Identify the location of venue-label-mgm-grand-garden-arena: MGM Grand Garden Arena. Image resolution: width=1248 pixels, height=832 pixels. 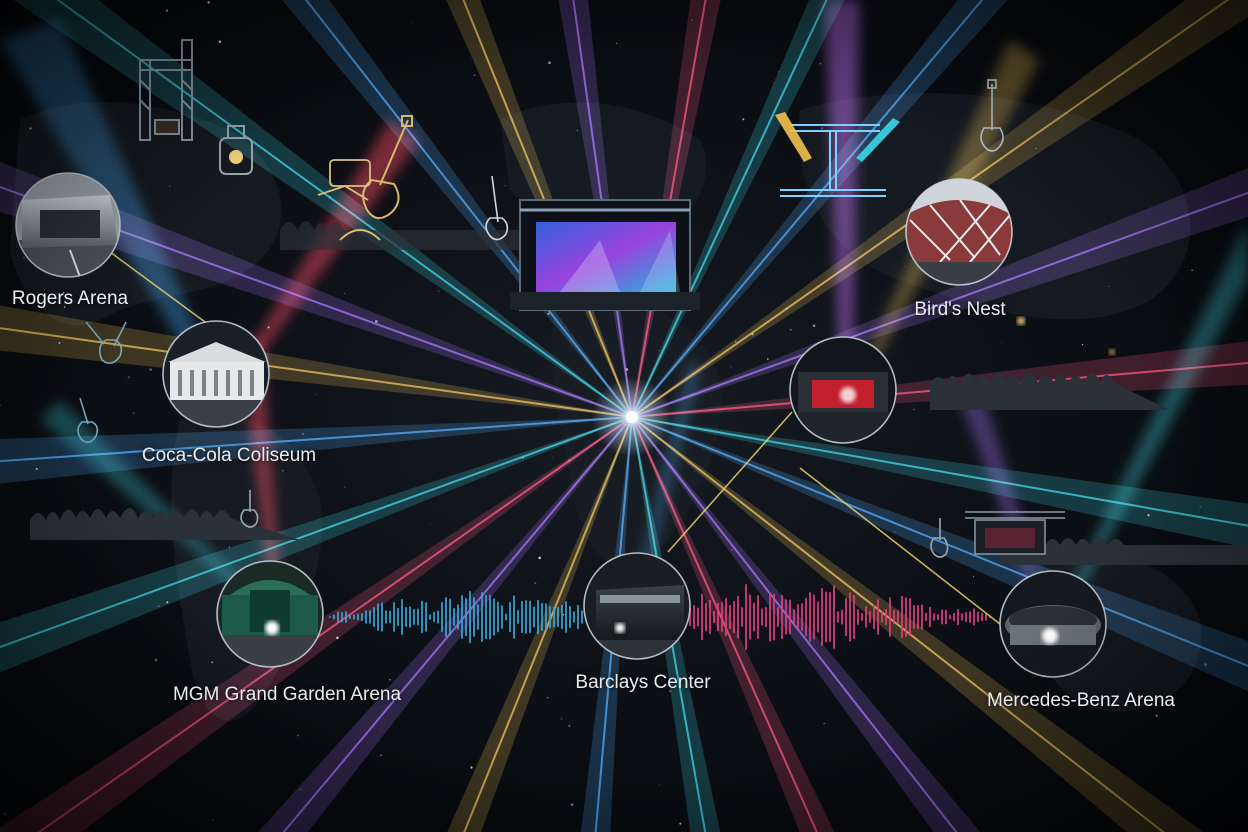
(287, 694).